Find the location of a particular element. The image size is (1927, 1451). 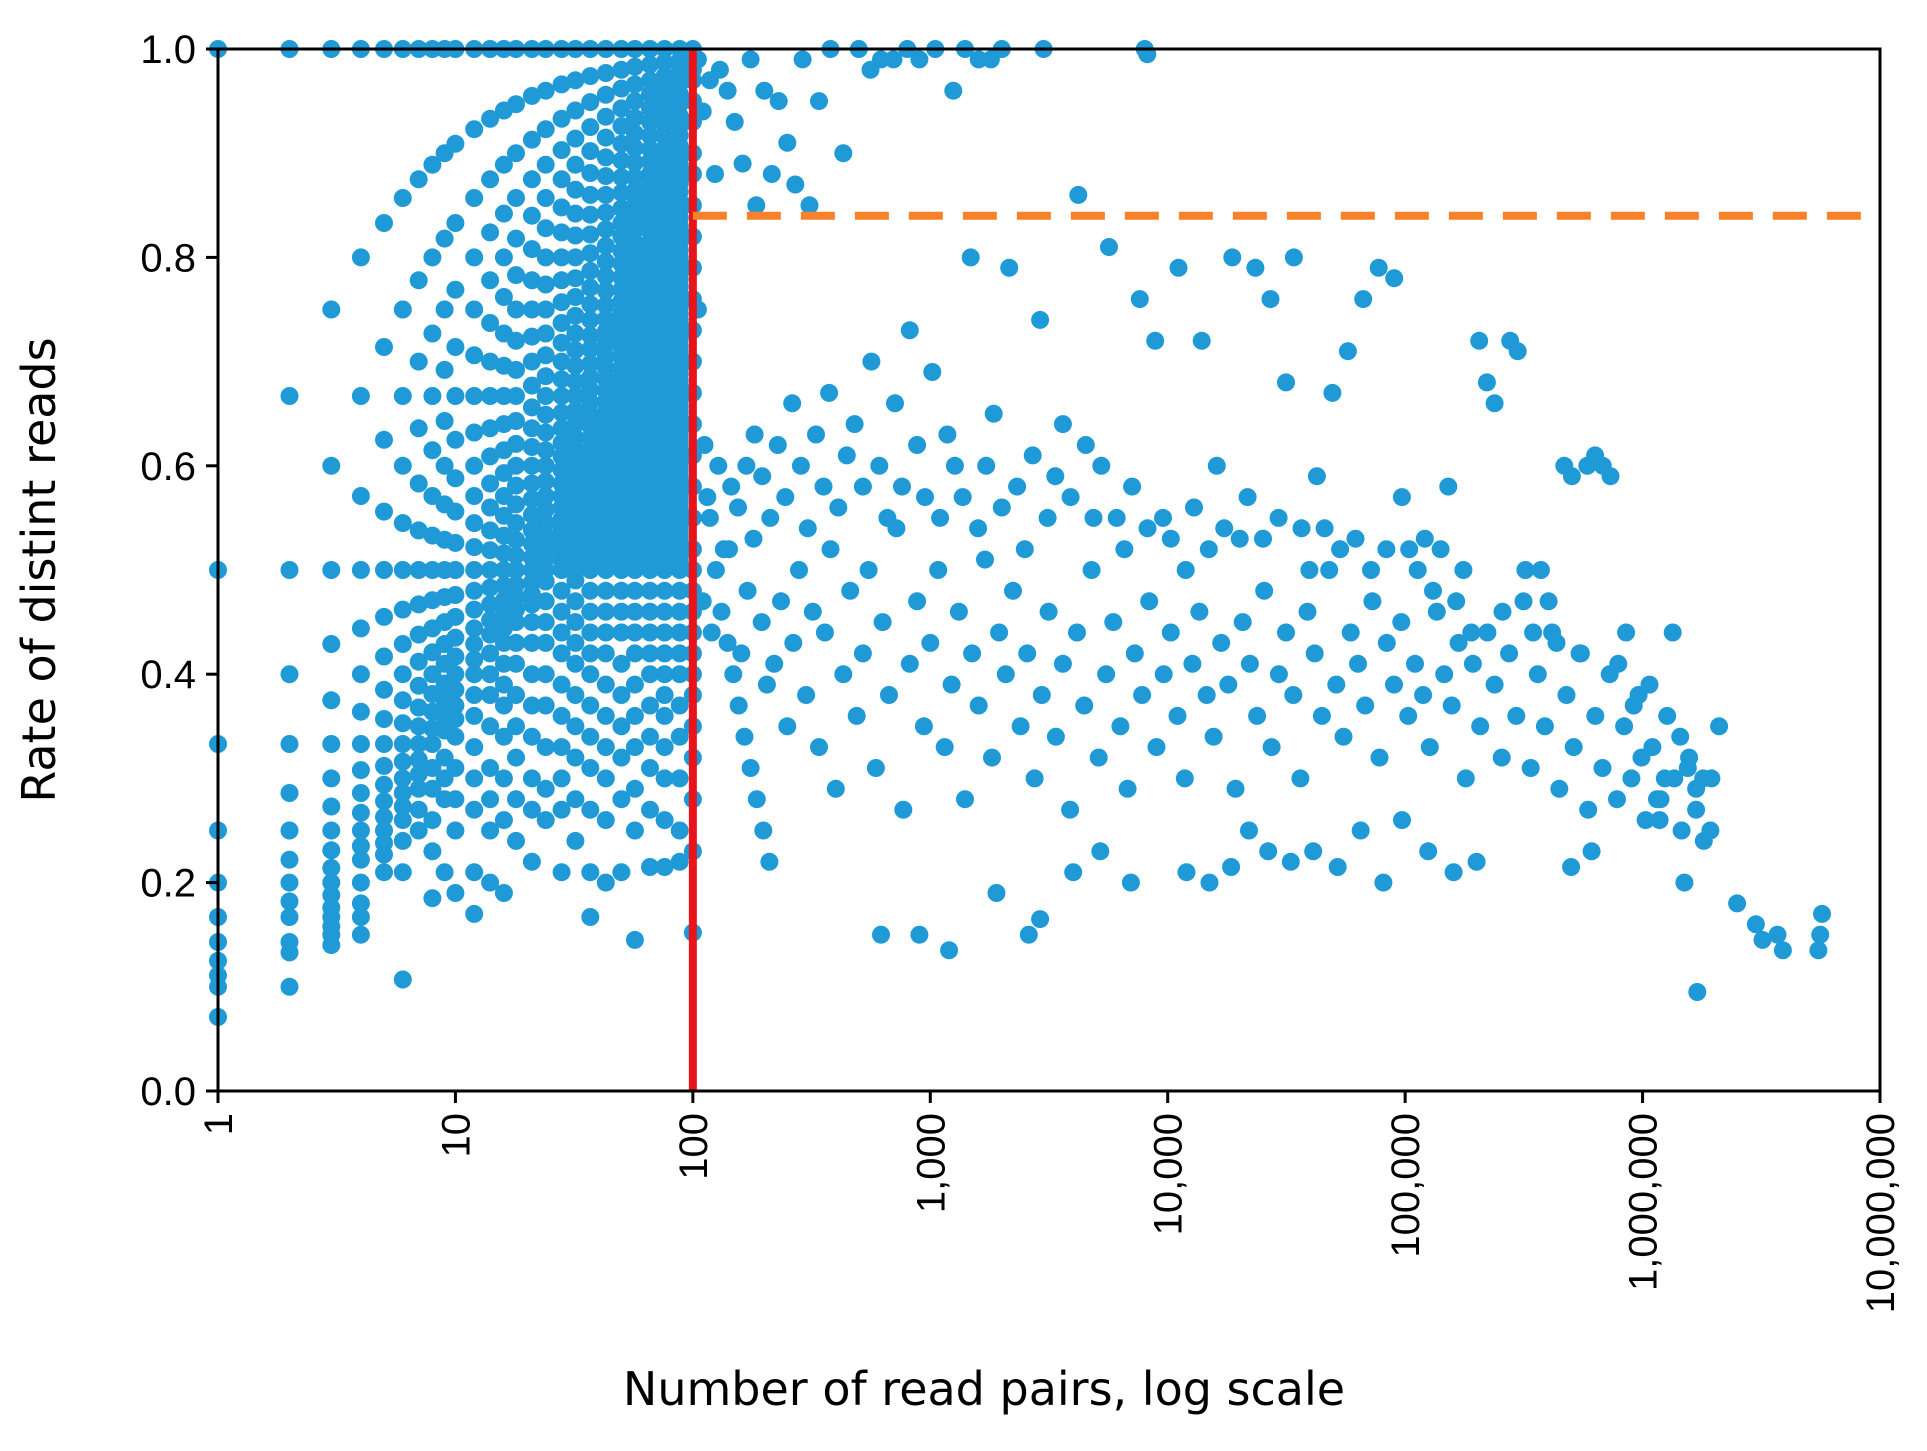

x-tick-label: 100,000 is located at coordinates (1406, 1185).